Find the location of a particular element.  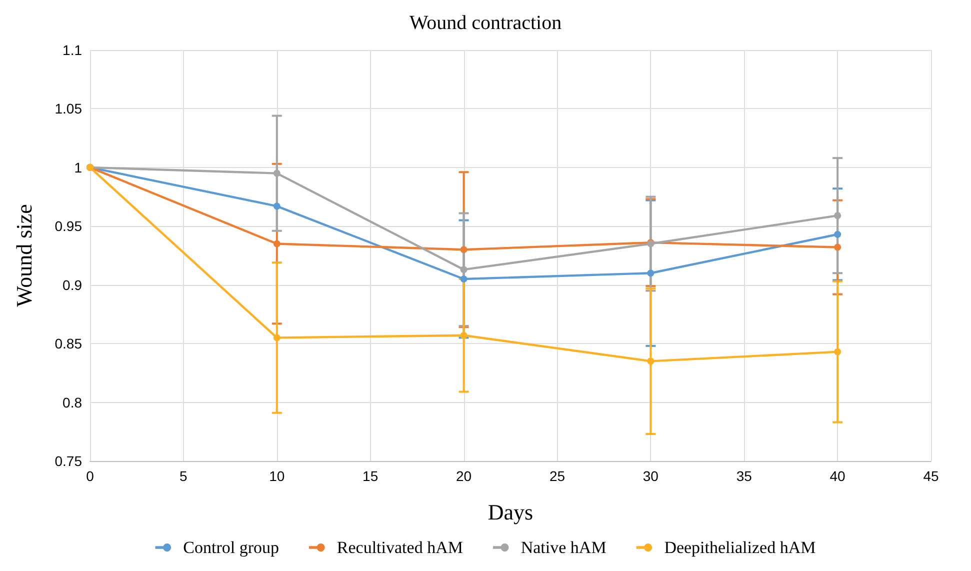

x-tick-label: 35 is located at coordinates (744, 476).